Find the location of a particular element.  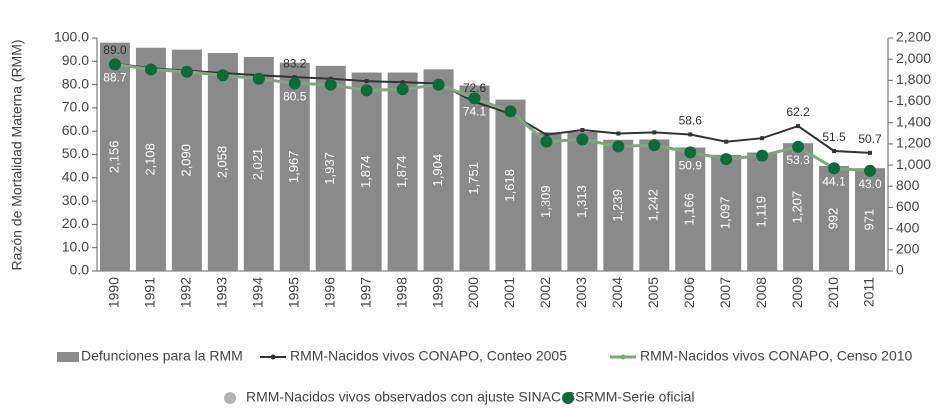

y-tick-label: 90.0 is located at coordinates (75, 60).